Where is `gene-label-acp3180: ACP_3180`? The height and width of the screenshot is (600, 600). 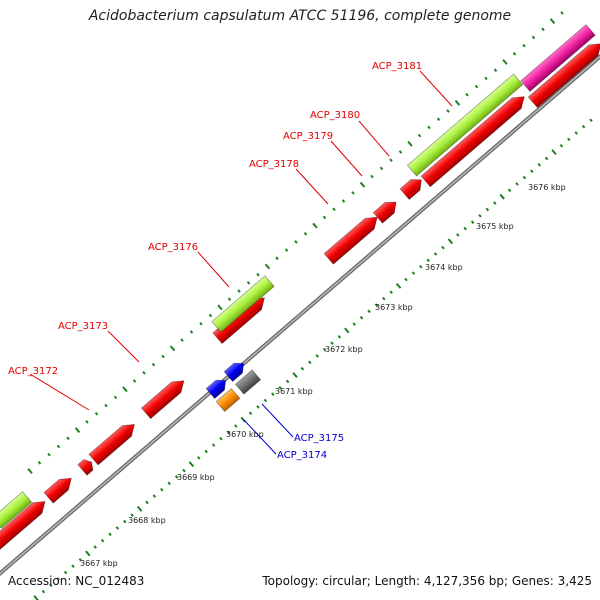
gene-label-acp3180: ACP_3180 is located at coordinates (335, 115).